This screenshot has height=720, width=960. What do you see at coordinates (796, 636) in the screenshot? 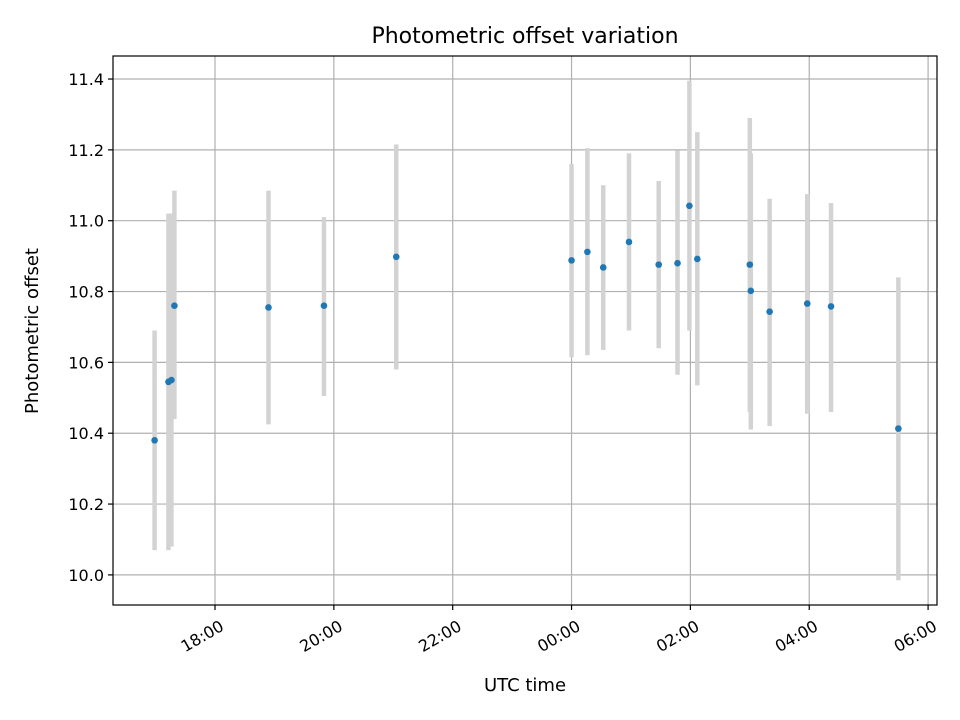
I see `x-tick-label: 04:00` at bounding box center [796, 636].